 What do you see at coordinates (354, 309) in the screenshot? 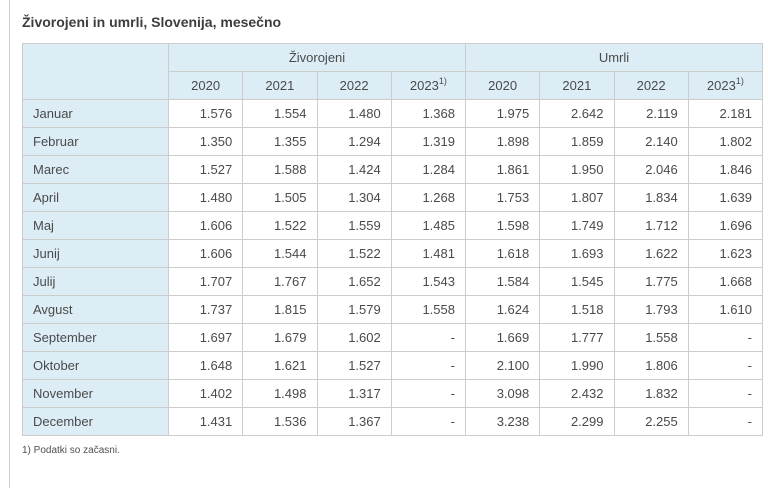
I see `data-cell: 1.579` at bounding box center [354, 309].